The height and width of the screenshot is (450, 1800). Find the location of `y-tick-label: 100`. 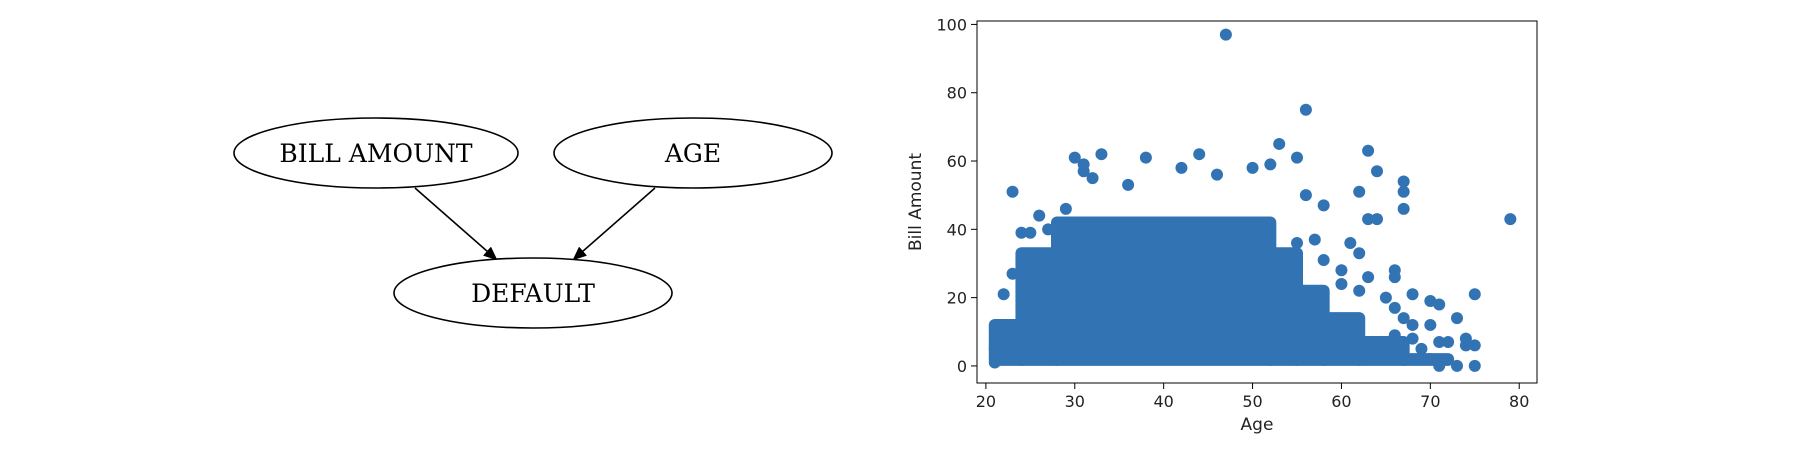

y-tick-label: 100 is located at coordinates (951, 24).